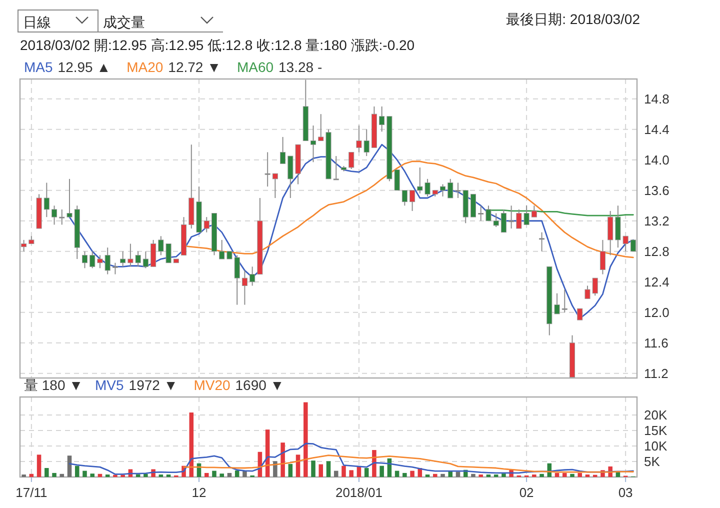 This screenshot has height=508, width=720. I want to click on text: MA20, so click(145, 67).